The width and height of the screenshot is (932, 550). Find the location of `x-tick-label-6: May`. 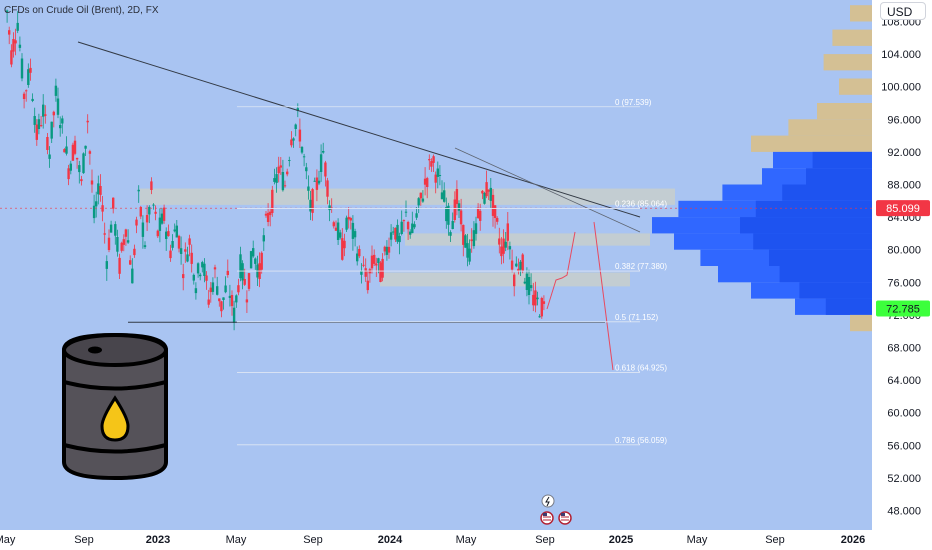

x-tick-label-6: May is located at coordinates (466, 540).